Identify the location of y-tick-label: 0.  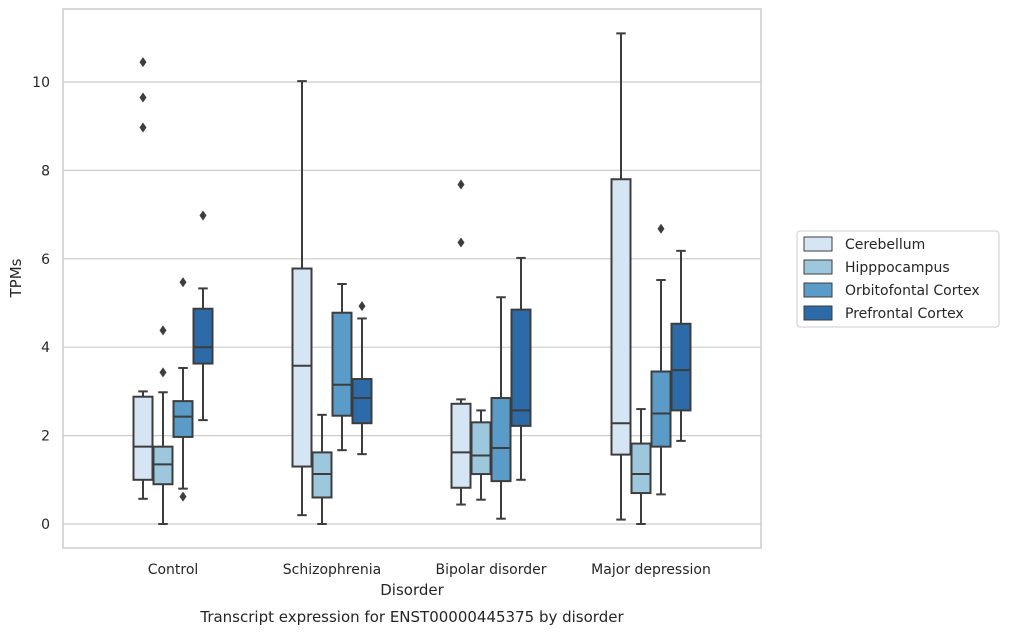
(45, 525).